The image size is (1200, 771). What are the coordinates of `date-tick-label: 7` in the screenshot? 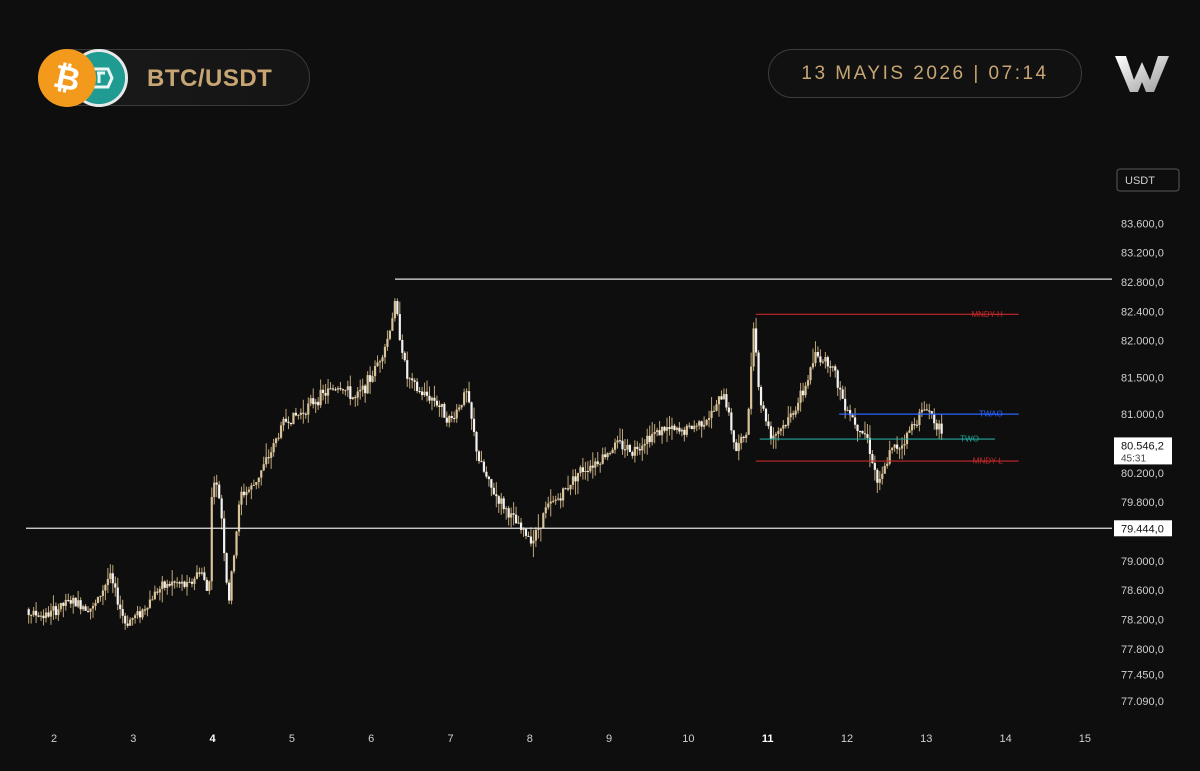 It's located at (450, 739).